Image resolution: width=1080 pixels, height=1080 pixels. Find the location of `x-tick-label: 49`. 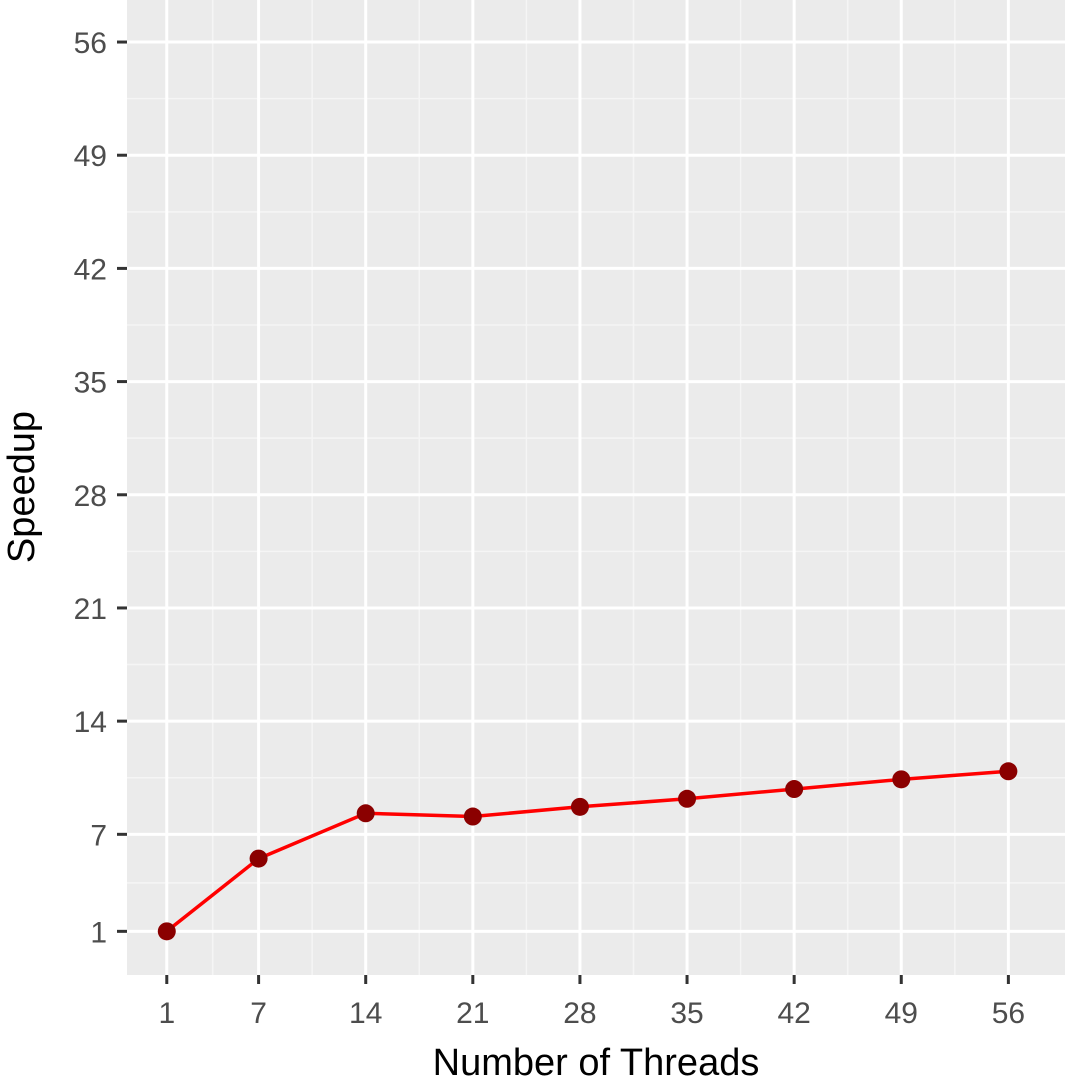

x-tick-label: 49 is located at coordinates (901, 1013).